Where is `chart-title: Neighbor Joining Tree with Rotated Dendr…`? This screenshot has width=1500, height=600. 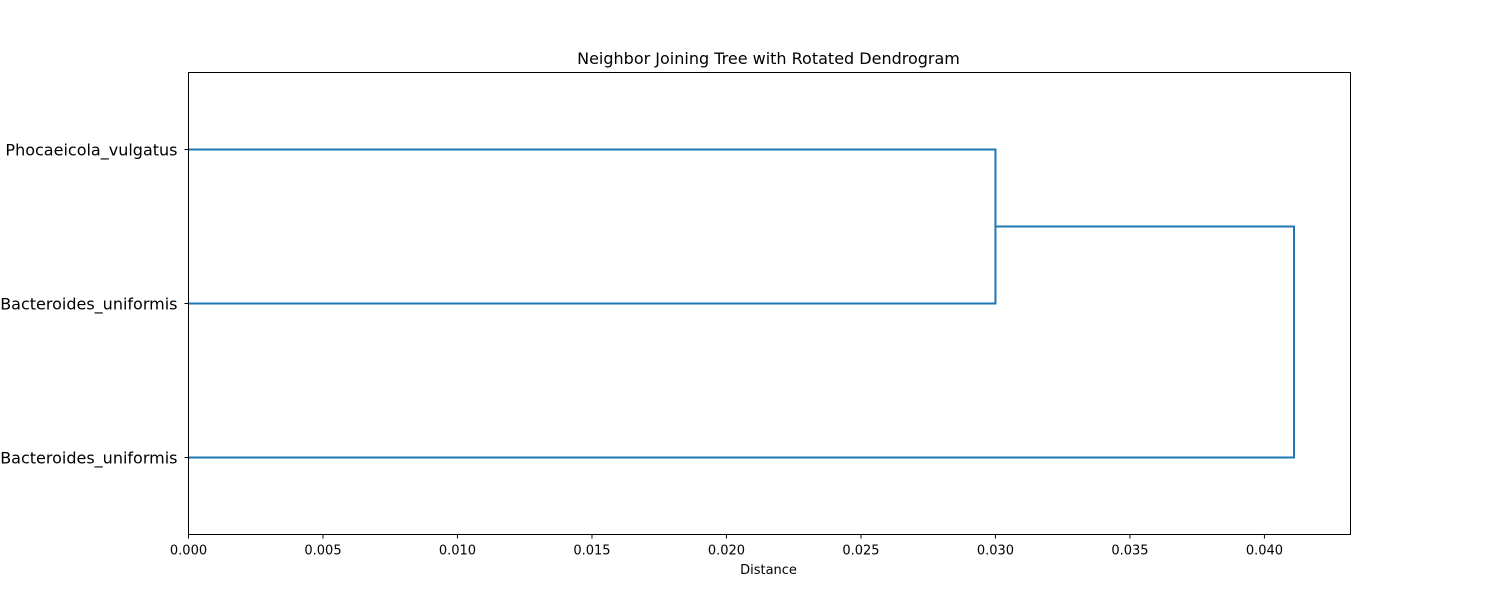 chart-title: Neighbor Joining Tree with Rotated Dendr… is located at coordinates (768, 58).